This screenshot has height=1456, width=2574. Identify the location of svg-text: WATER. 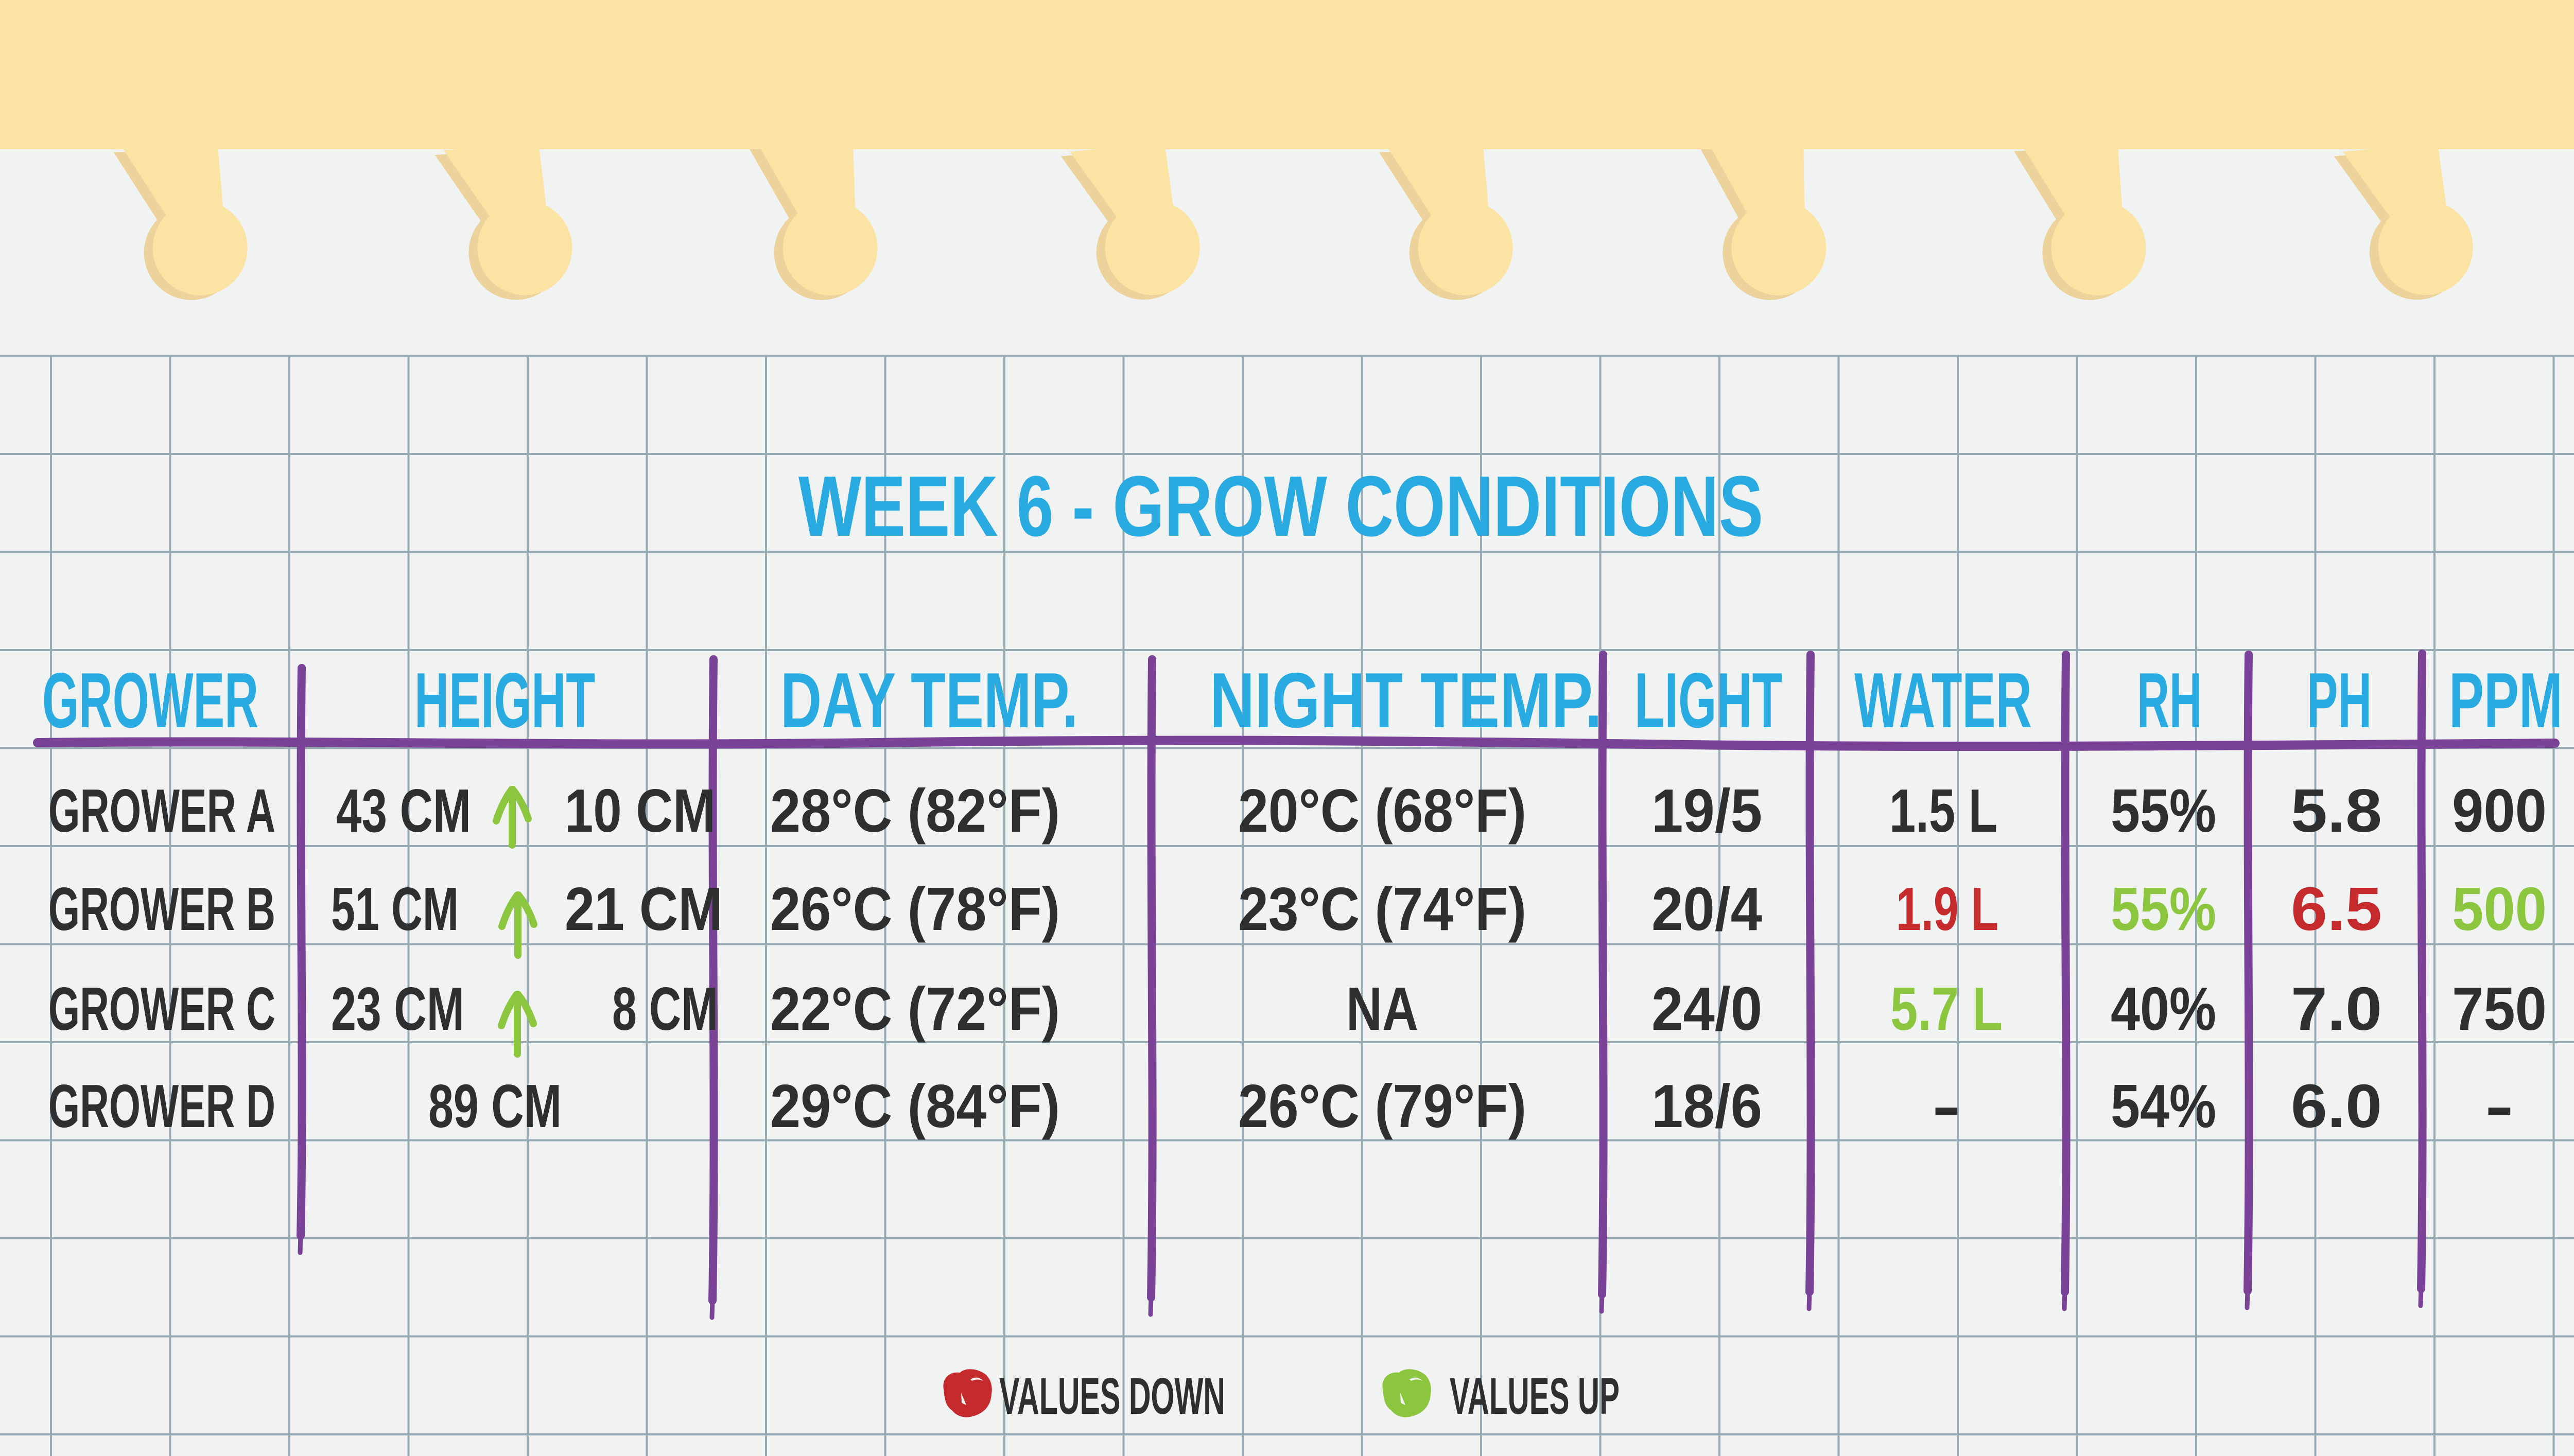
(1943, 700).